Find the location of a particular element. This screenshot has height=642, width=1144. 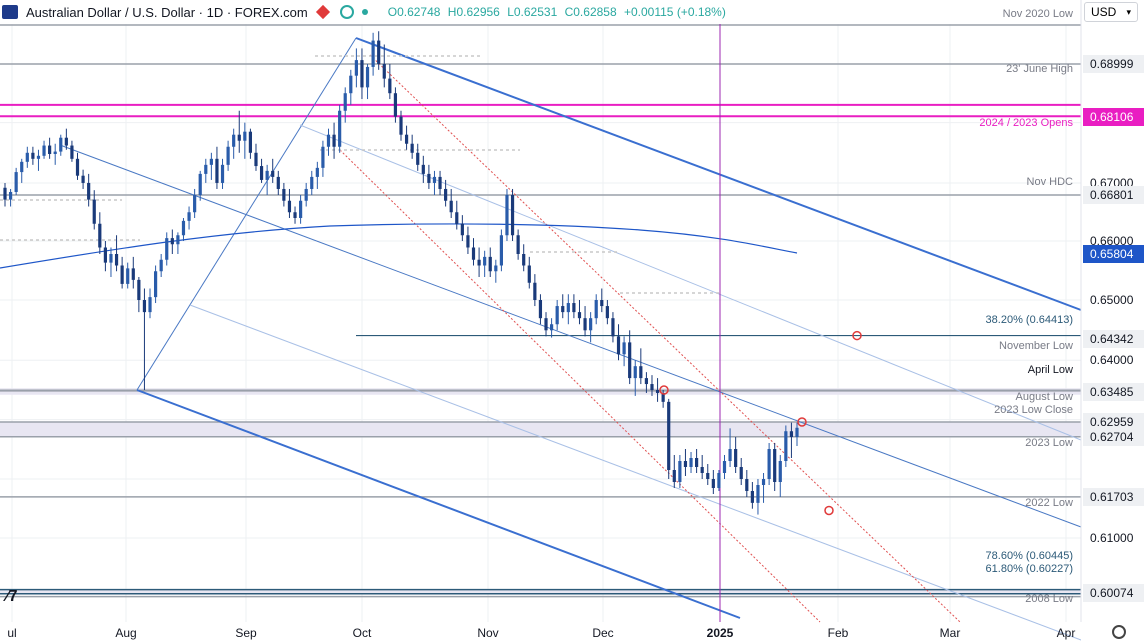

close-value: C0.62858 is located at coordinates (590, 12).